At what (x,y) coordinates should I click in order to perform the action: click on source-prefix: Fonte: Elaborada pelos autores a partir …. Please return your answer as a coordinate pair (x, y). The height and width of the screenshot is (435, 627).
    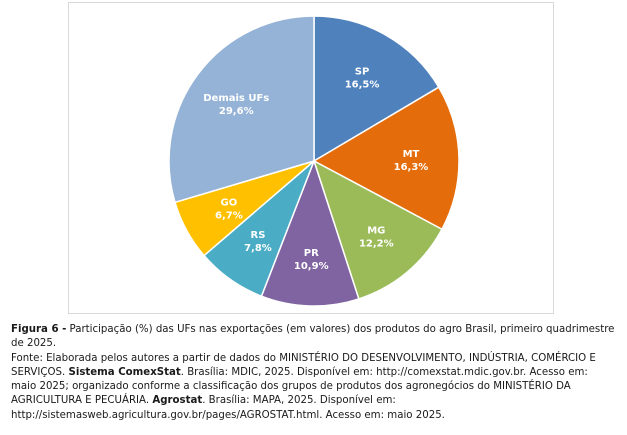
    Looking at the image, I should click on (303, 365).